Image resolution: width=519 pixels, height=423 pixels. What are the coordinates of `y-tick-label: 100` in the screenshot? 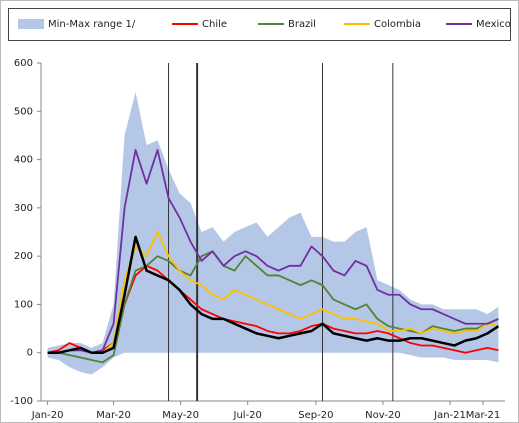 It's located at (23, 304).